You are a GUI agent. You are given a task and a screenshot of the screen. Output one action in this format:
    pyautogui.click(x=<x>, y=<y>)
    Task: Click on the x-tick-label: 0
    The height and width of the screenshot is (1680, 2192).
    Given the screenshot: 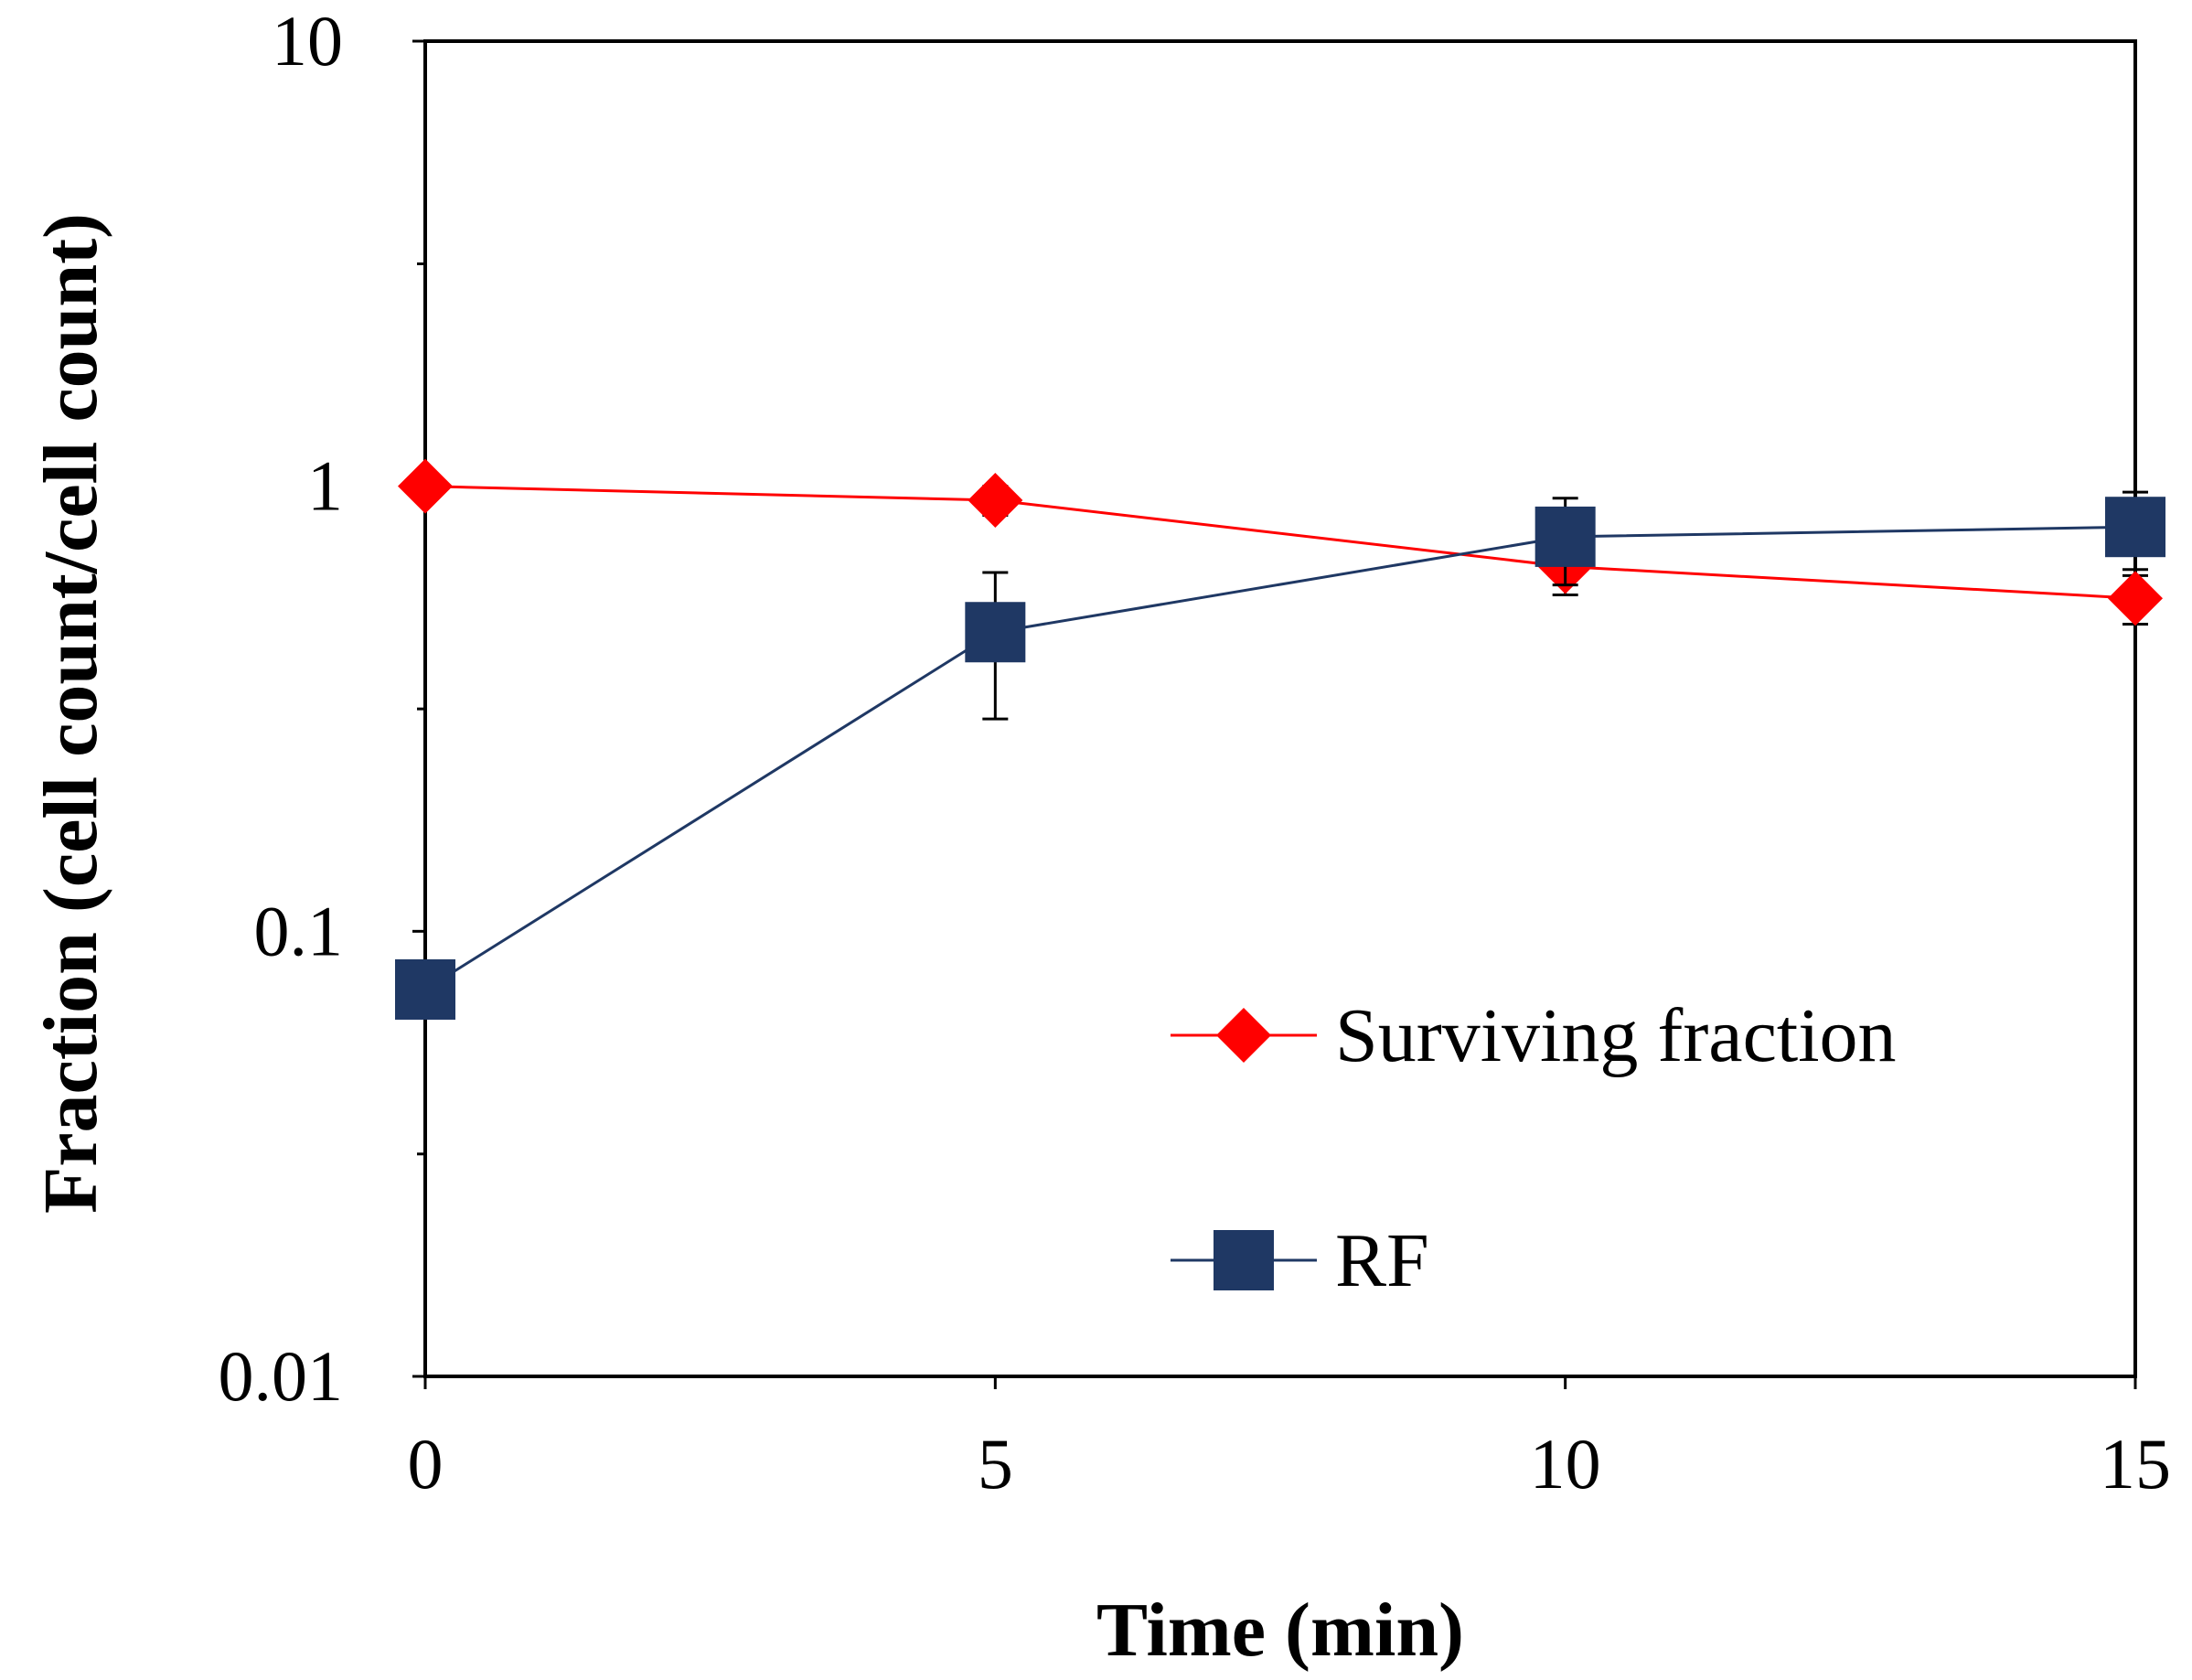 What is the action you would take?
    pyautogui.click(x=426, y=1463)
    